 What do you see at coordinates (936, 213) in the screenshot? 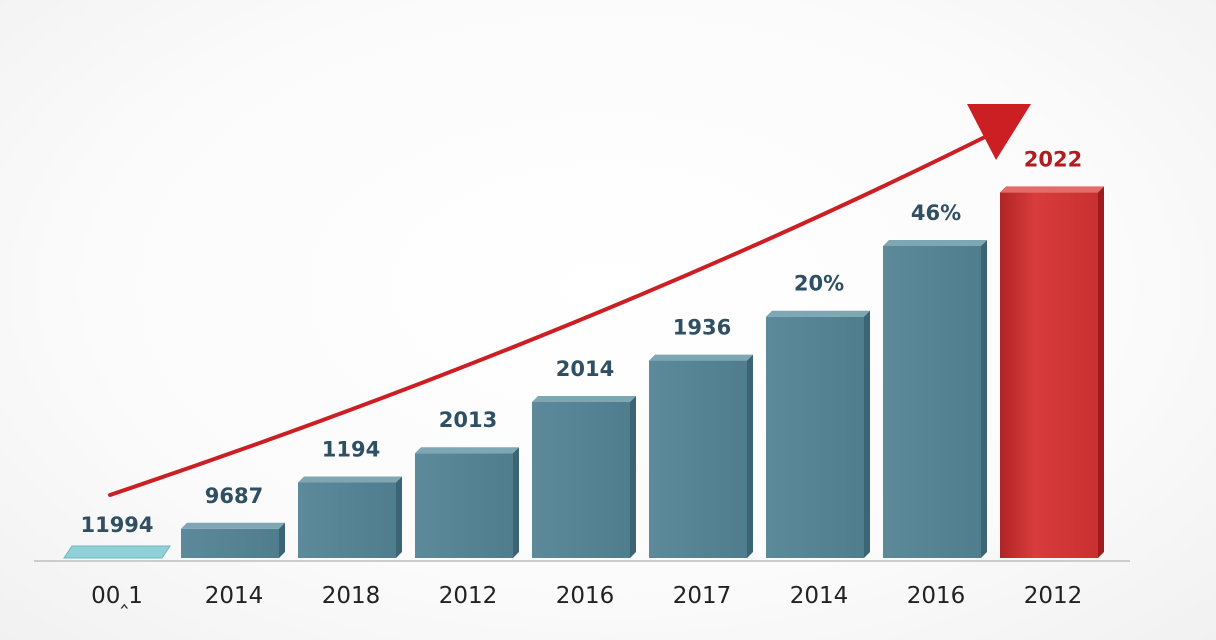
I see `data-label-8: 46%` at bounding box center [936, 213].